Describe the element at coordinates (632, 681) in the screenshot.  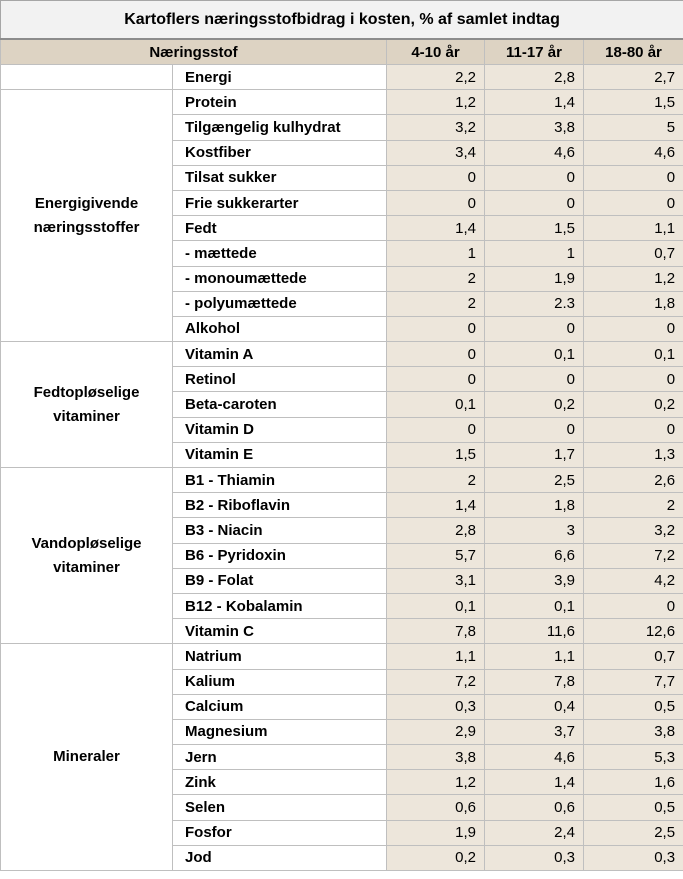
I see `value-cell: 7,7` at that location.